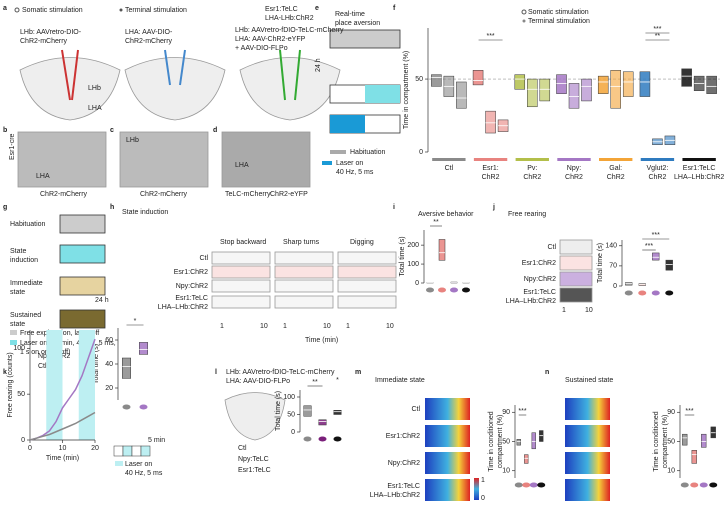 The image size is (724, 507). Describe the element at coordinates (243, 242) in the screenshot. I see `label: Stop backward` at that location.